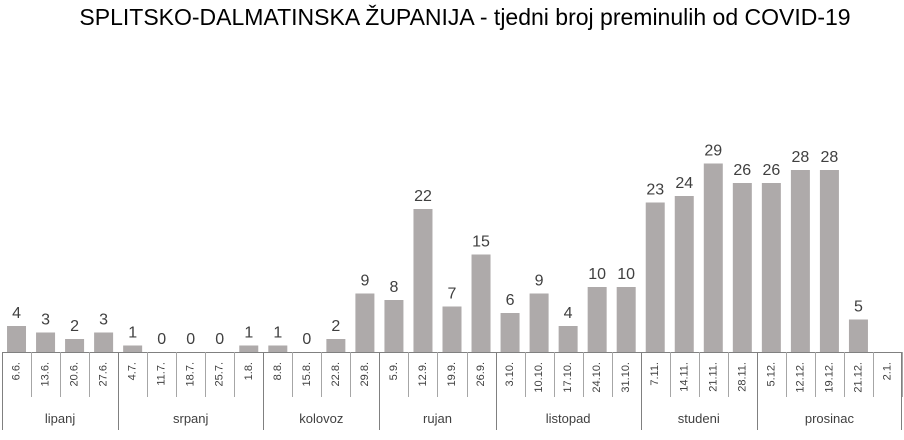 The image size is (904, 440). I want to click on week-tick-label-13.6.: 13.6., so click(46, 374).